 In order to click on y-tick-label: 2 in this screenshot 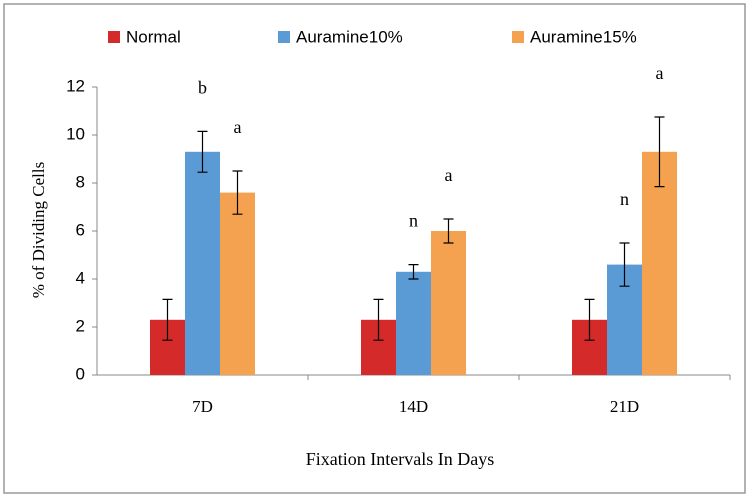, I will do `click(80, 325)`.